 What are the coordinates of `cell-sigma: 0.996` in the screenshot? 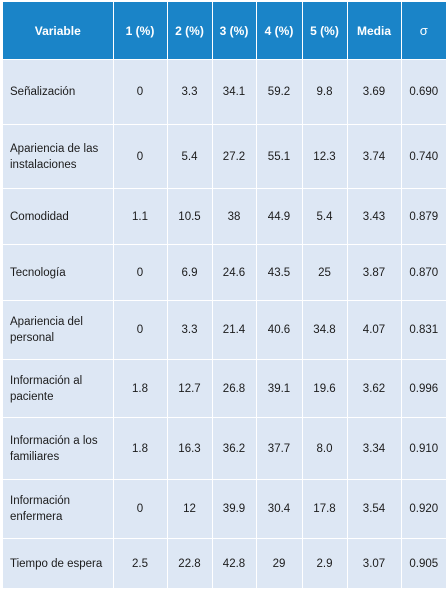 It's located at (423, 388).